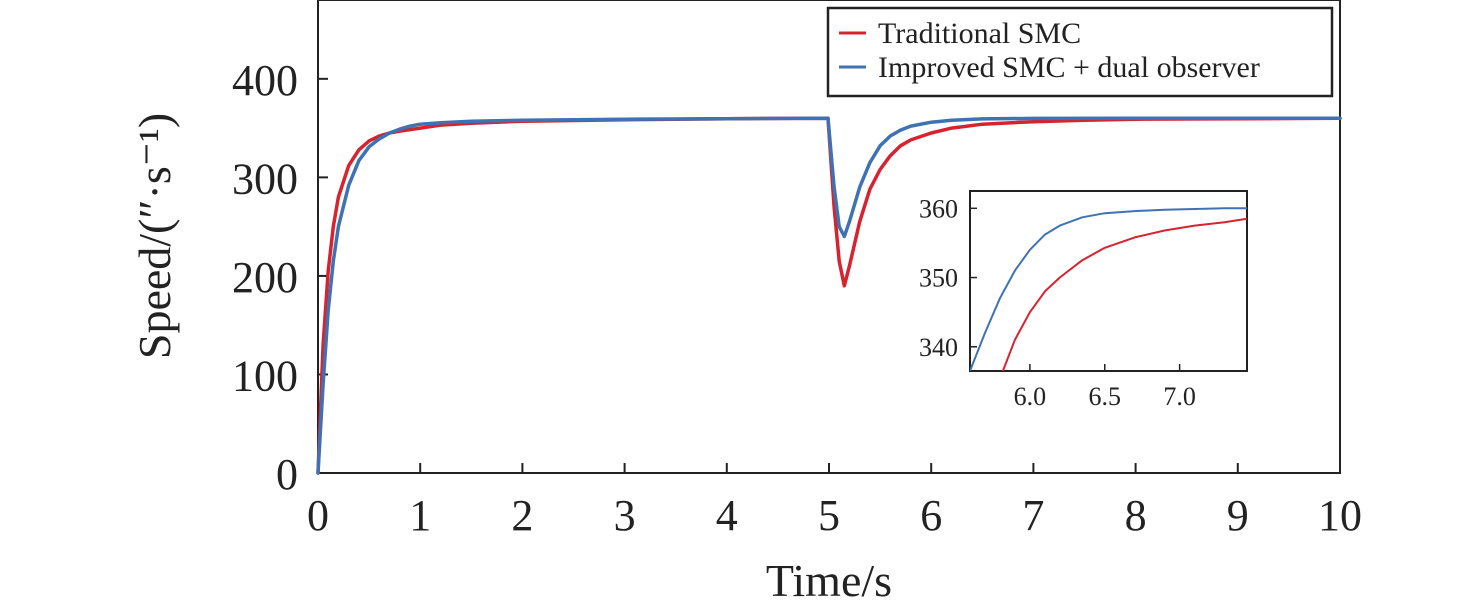  I want to click on main-x-tick-label: 10, so click(1340, 515).